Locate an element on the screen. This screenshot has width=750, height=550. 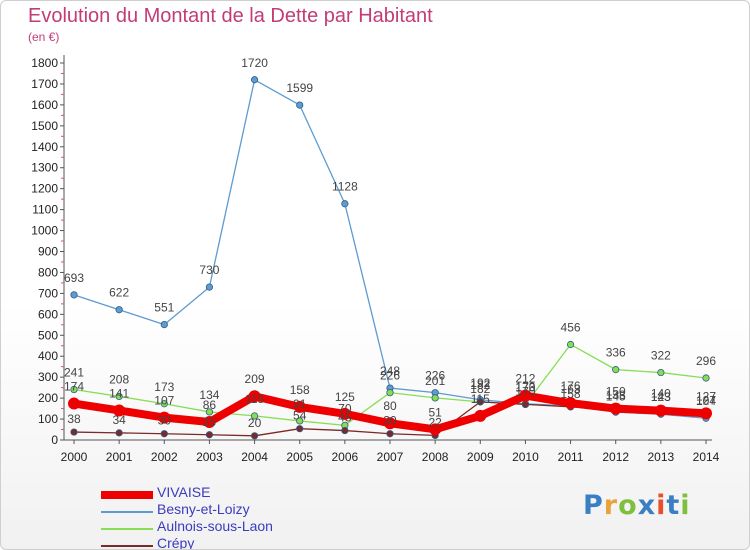
data-label: 125 is located at coordinates (345, 397).